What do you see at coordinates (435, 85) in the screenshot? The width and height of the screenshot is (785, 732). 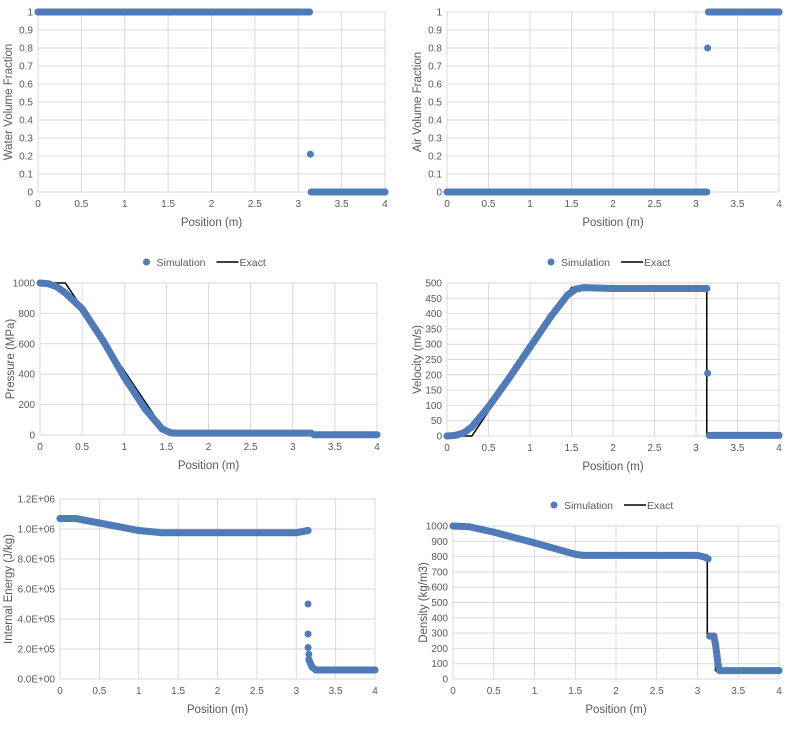 I see `y-tick-label: 0.6` at bounding box center [435, 85].